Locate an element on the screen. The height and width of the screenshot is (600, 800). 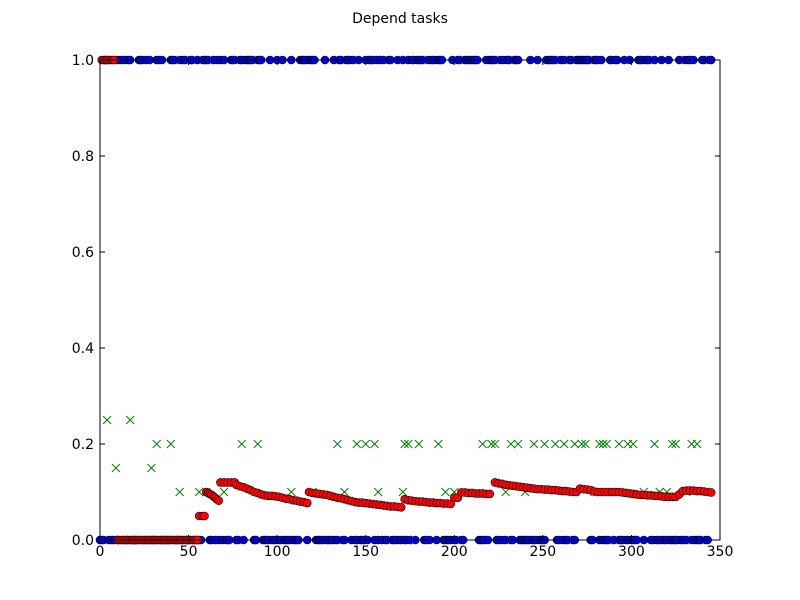
x-tick-label: 200 is located at coordinates (454, 552).